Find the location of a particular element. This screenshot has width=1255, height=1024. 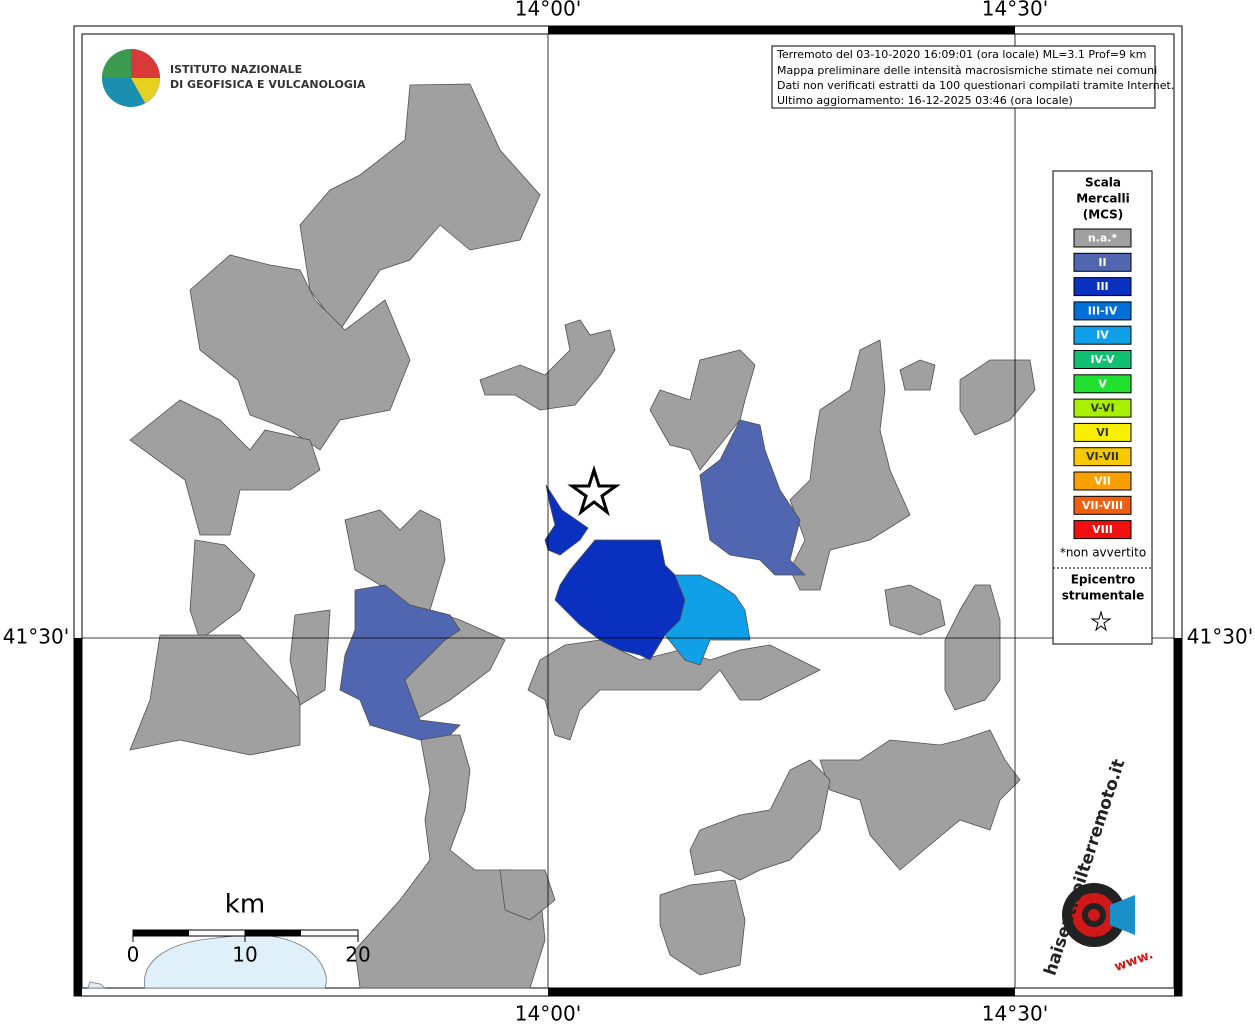

badge-circle is located at coordinates (1094, 915).